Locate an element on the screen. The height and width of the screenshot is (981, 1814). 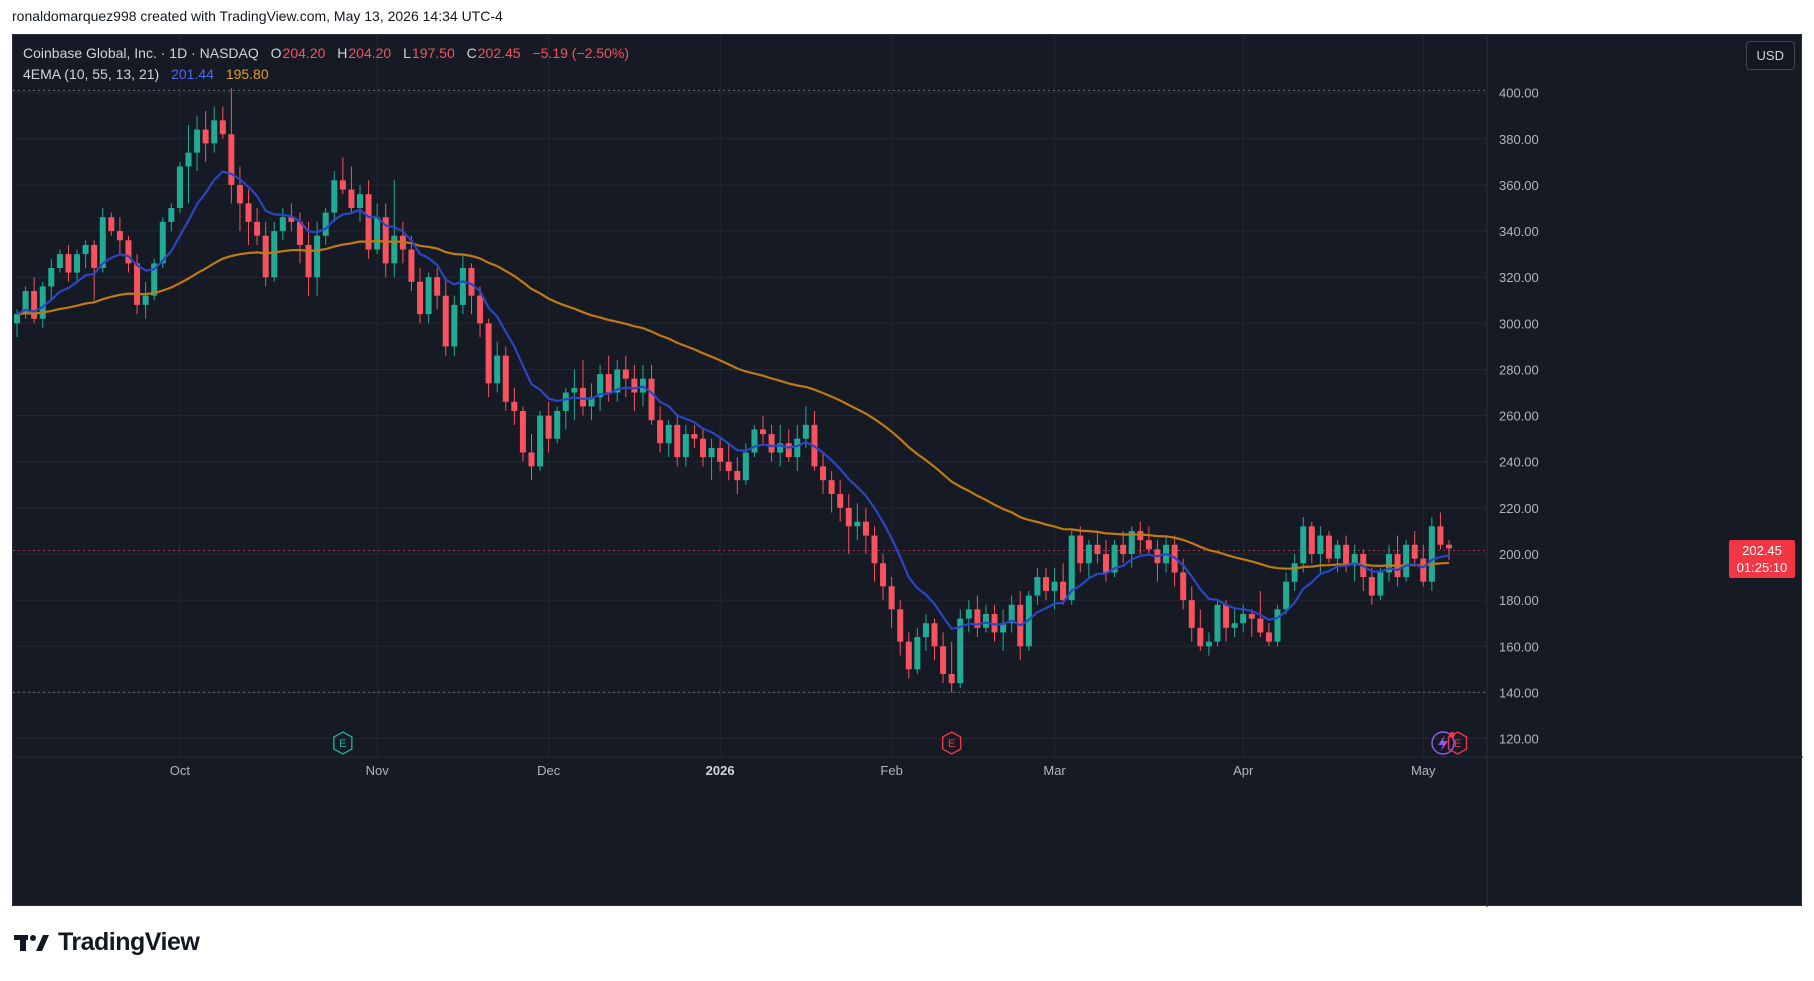
tradingview-logo: TradingView is located at coordinates (107, 942).